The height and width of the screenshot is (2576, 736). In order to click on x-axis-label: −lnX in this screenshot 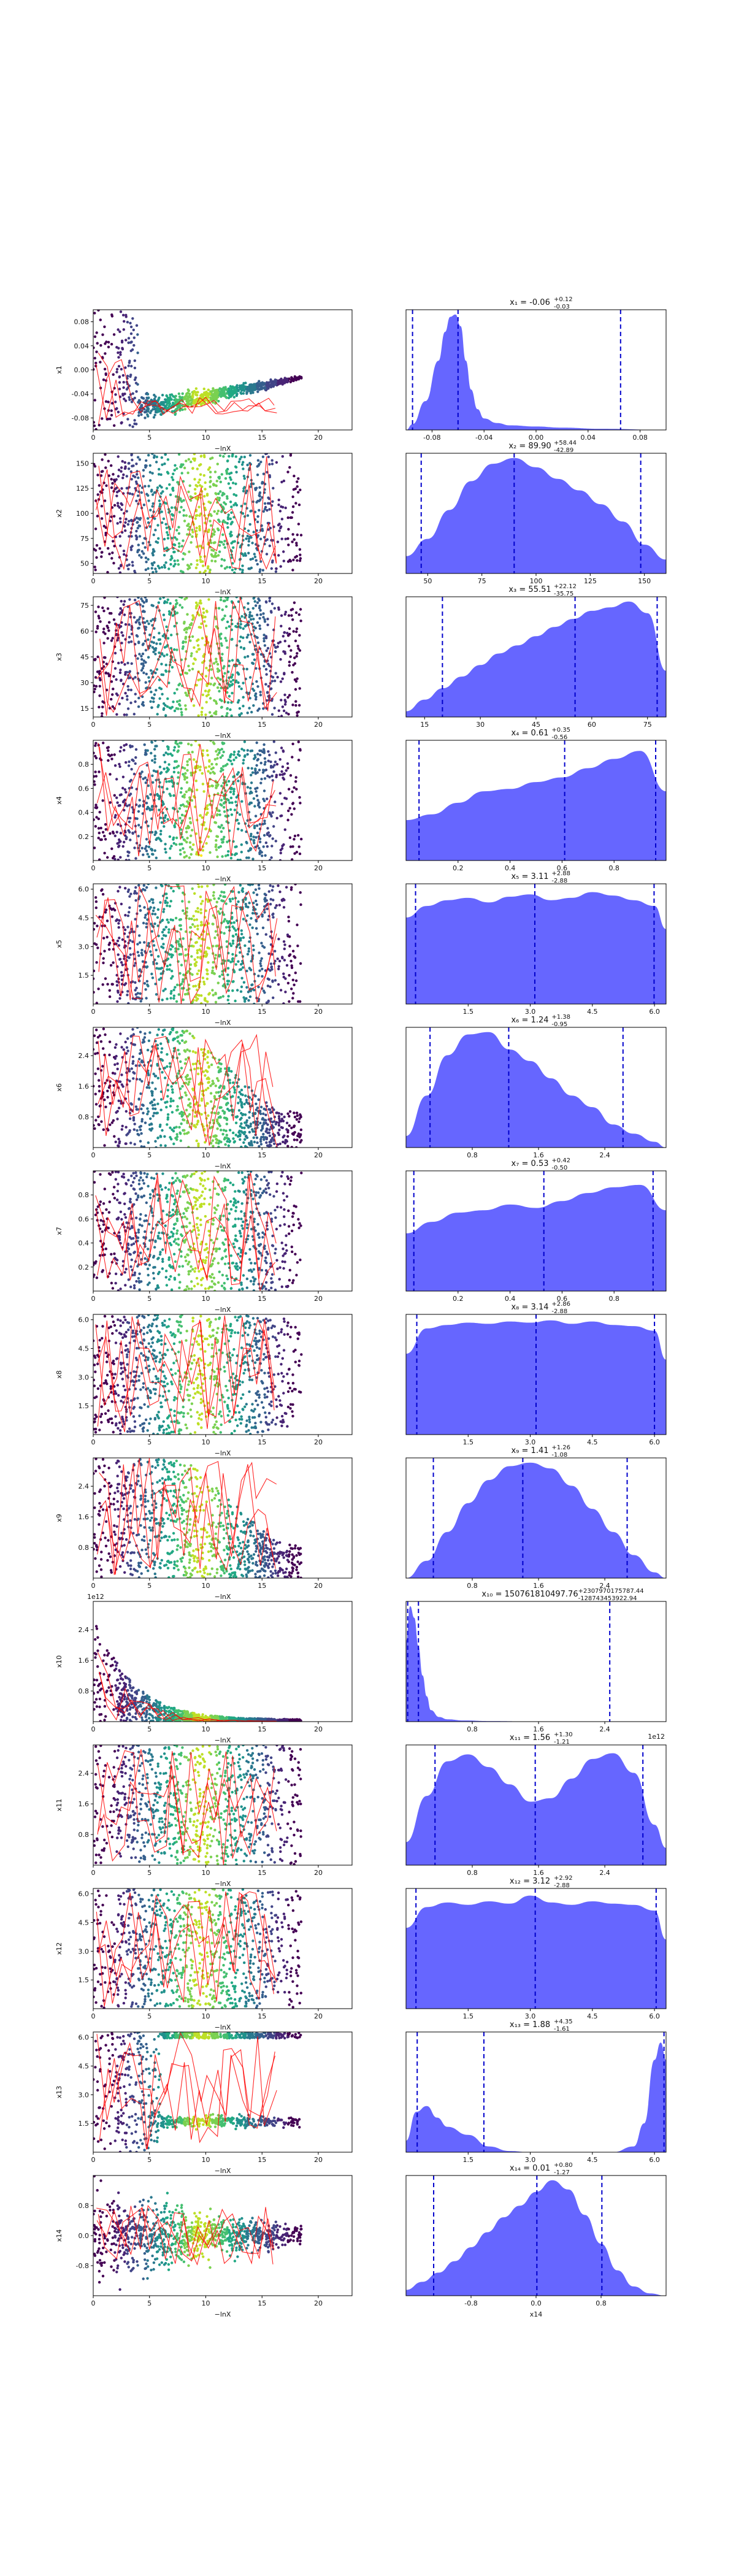, I will do `click(223, 1023)`.